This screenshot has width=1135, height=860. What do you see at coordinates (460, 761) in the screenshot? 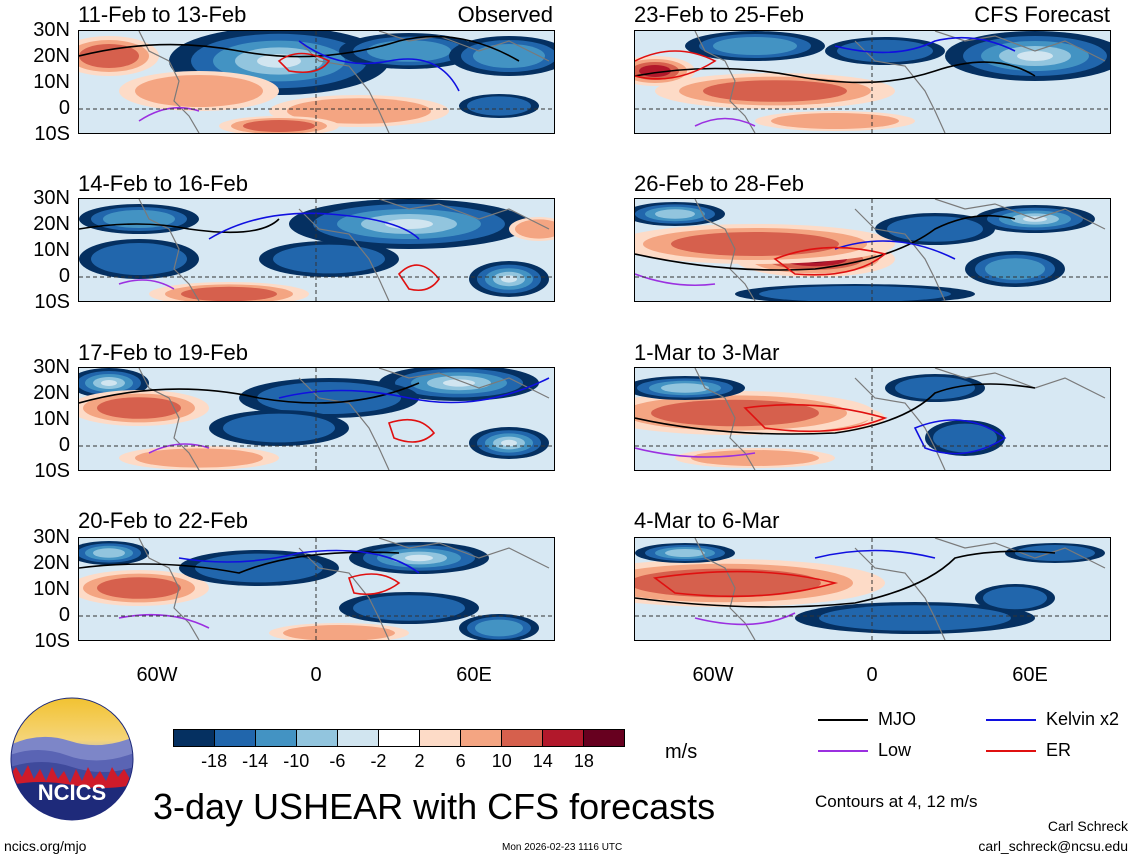
I see `colorbar-tick-label: 6` at bounding box center [460, 761].